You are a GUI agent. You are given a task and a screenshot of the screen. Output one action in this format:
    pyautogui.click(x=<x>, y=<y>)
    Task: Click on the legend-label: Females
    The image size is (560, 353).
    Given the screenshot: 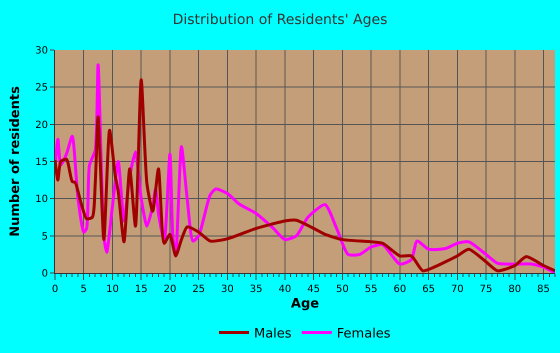 What is the action you would take?
    pyautogui.click(x=363, y=334)
    